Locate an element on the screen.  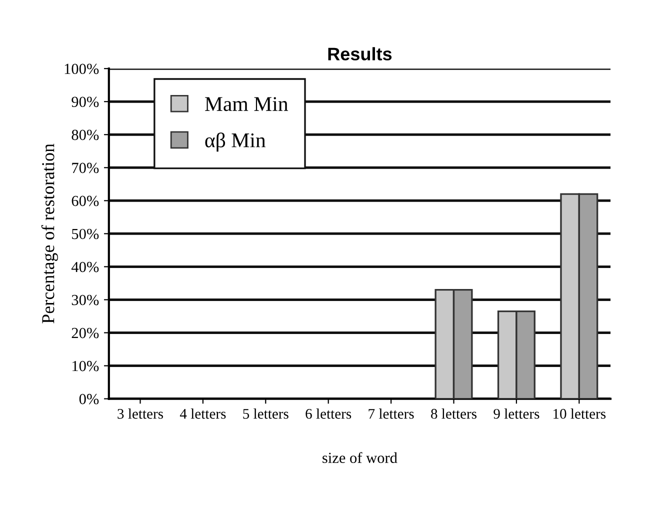
x-tick-label: 8 letters is located at coordinates (454, 413).